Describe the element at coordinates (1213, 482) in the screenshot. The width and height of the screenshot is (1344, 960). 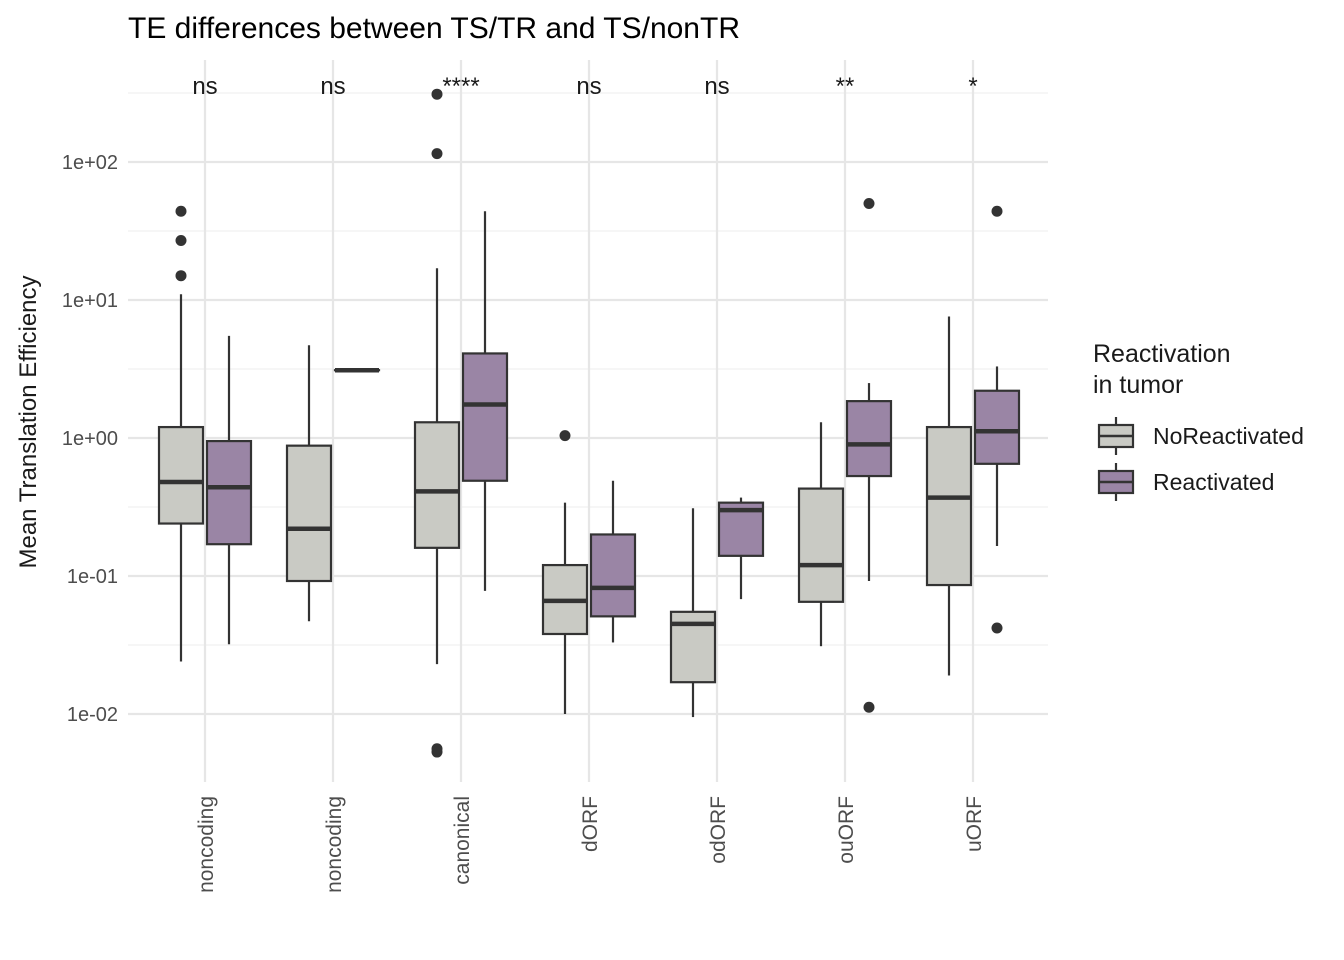
I see `legend-label: Reactivated` at that location.